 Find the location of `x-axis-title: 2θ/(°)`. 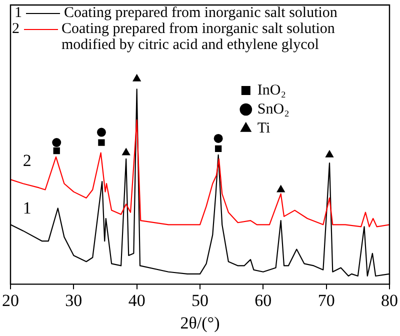

x-axis-title: 2θ/(°) is located at coordinates (200, 322).